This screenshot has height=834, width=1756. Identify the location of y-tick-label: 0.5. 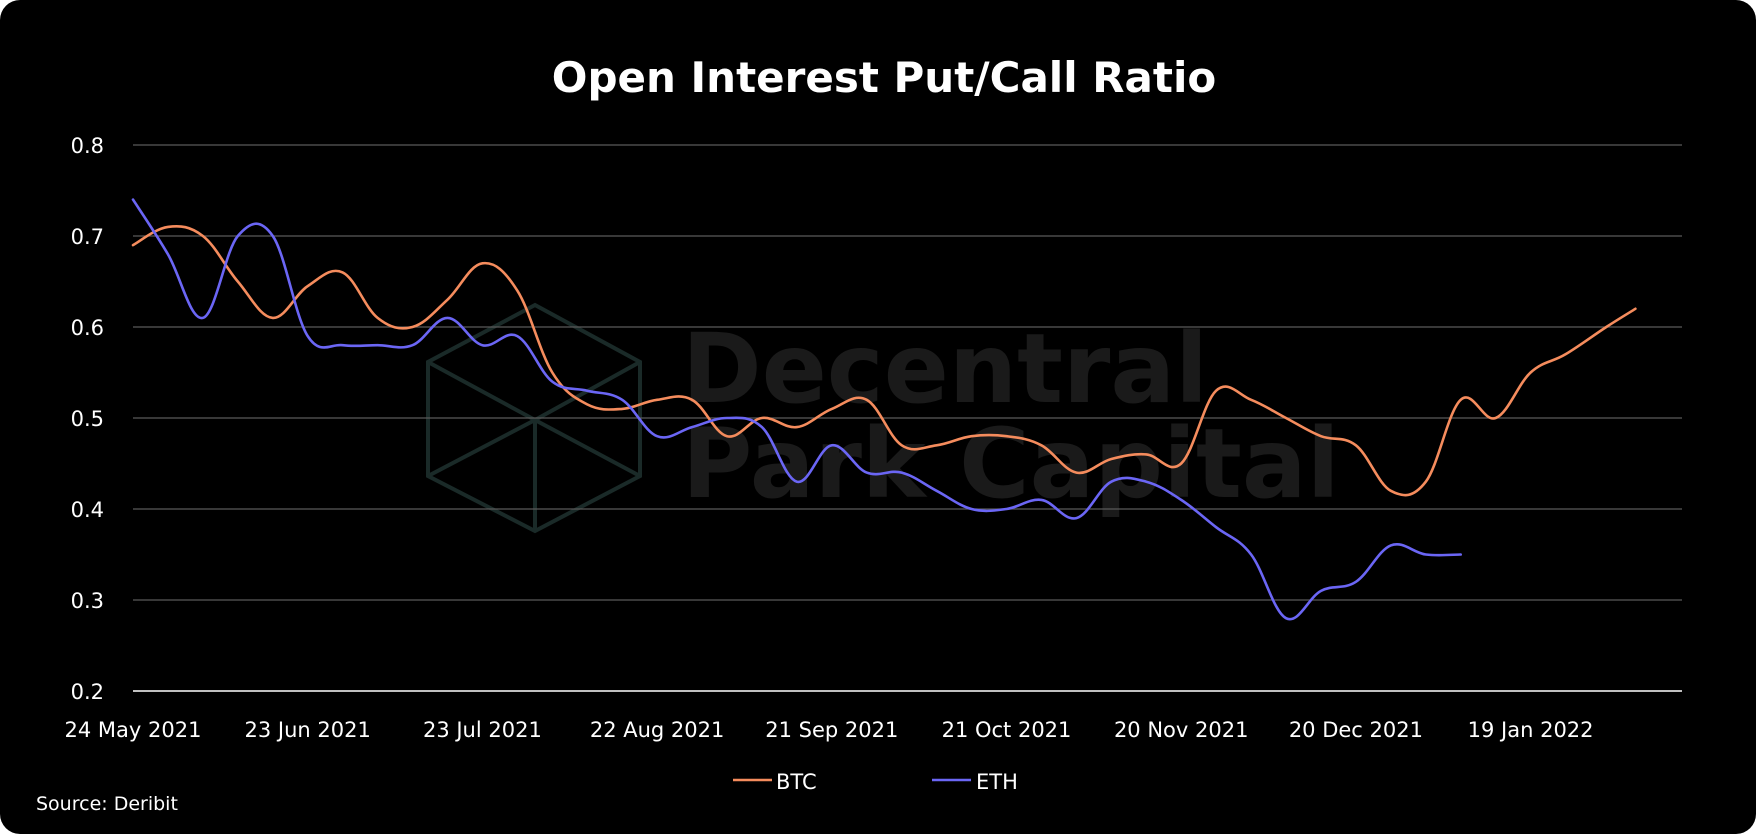
(87, 419).